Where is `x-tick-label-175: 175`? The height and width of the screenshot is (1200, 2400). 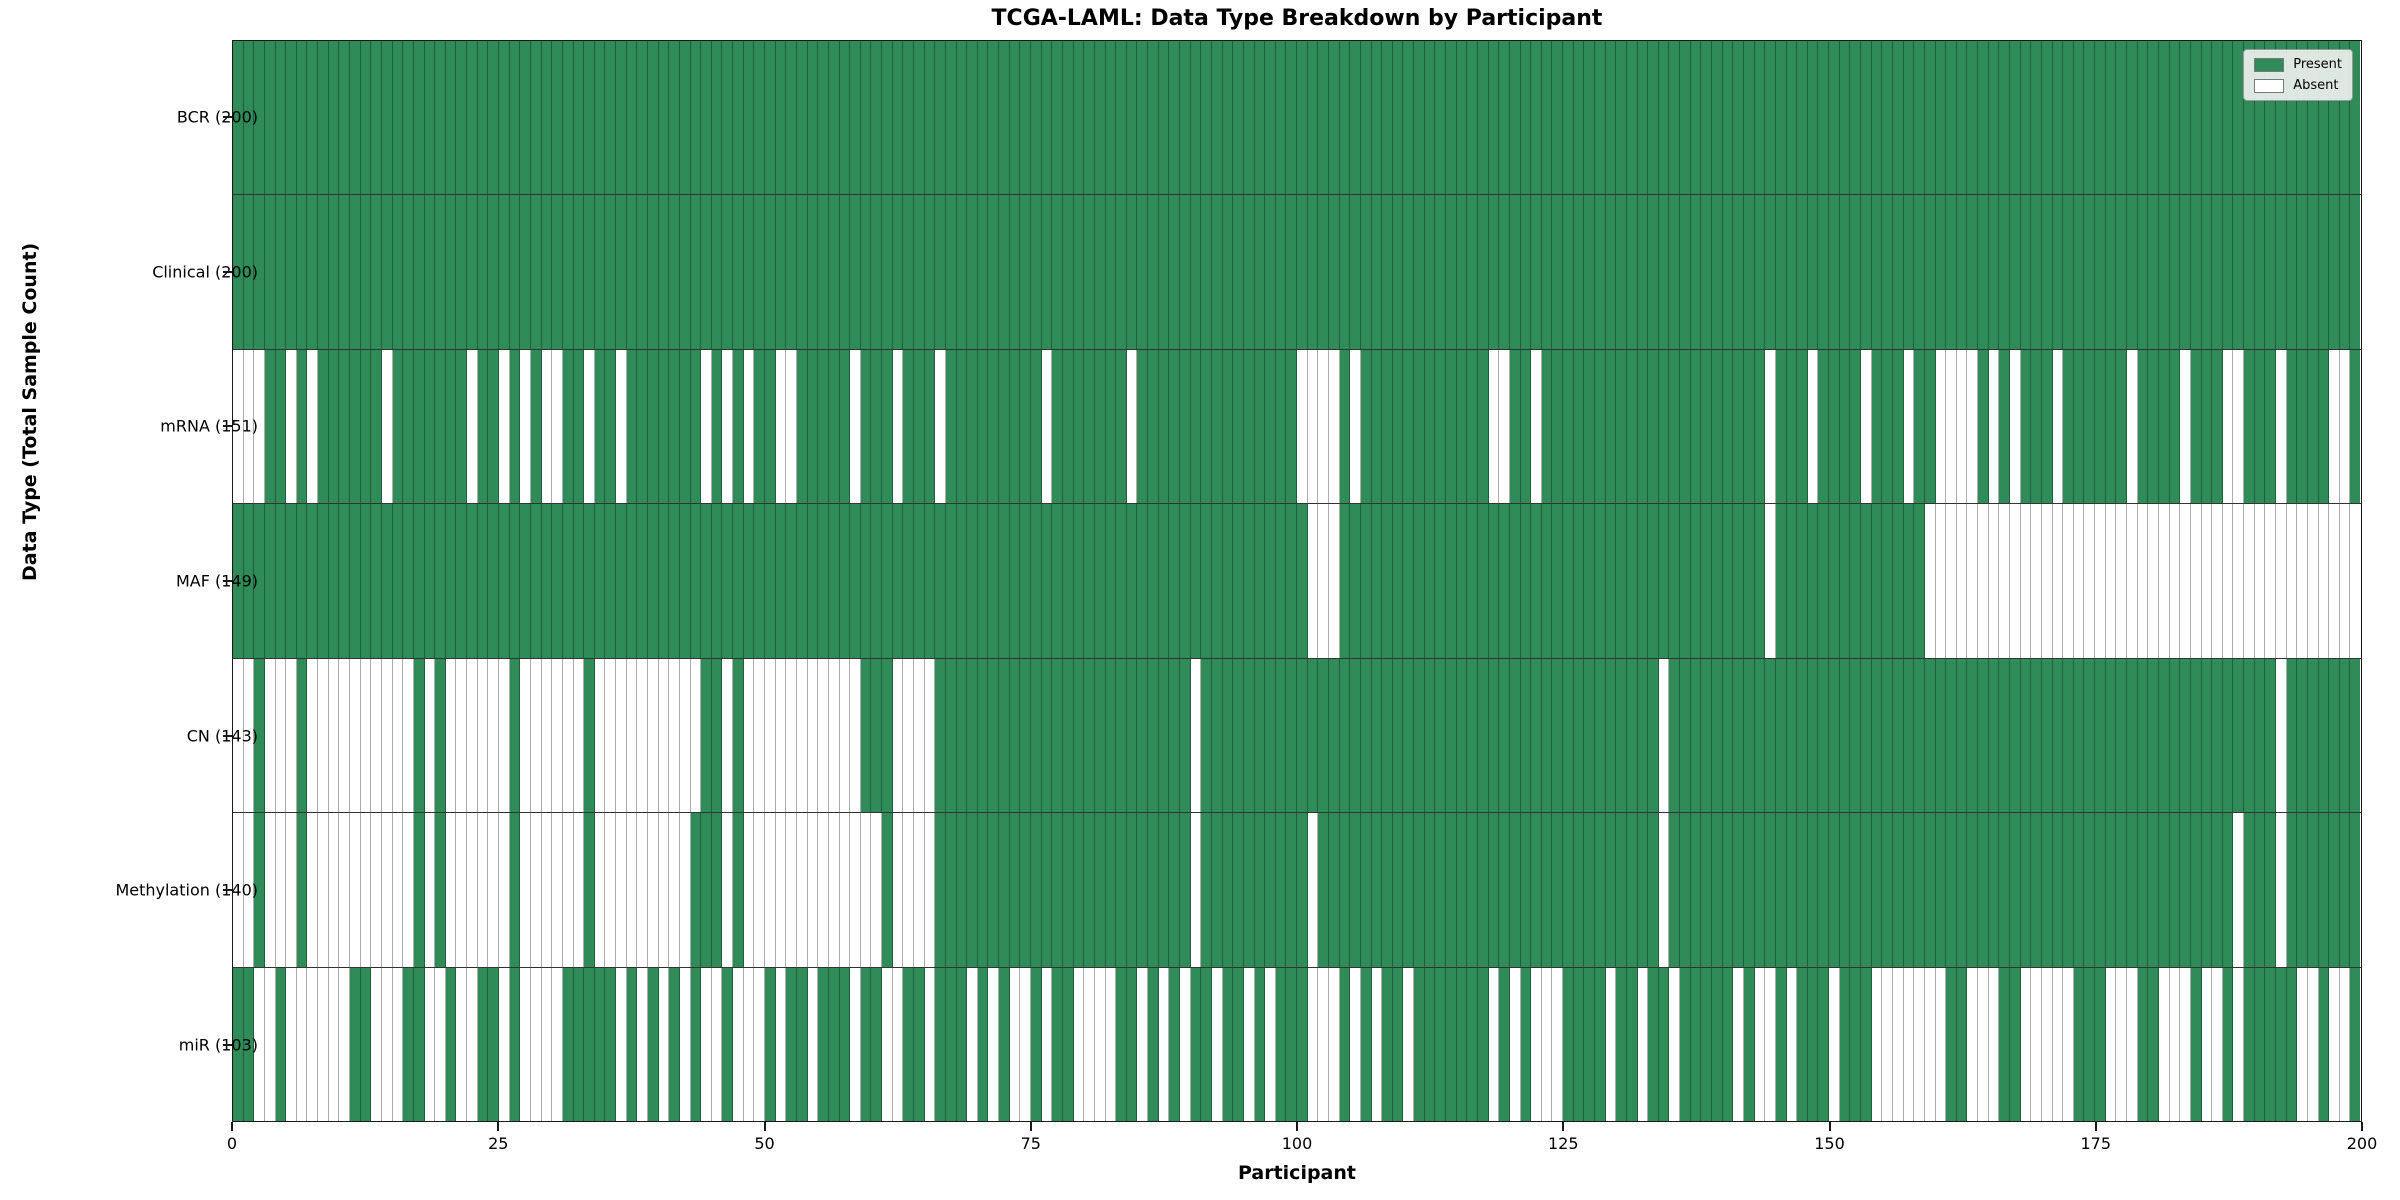 x-tick-label-175: 175 is located at coordinates (2096, 1143).